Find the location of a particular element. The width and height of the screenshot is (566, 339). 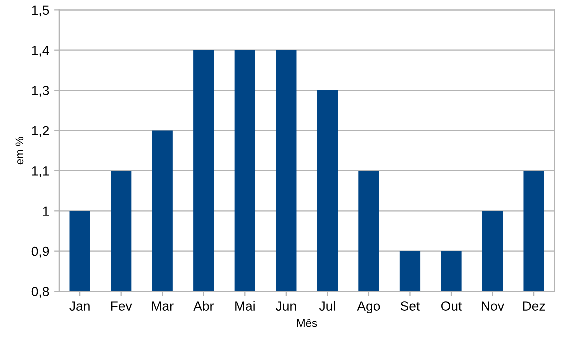

x-tick-label: Set is located at coordinates (410, 306).